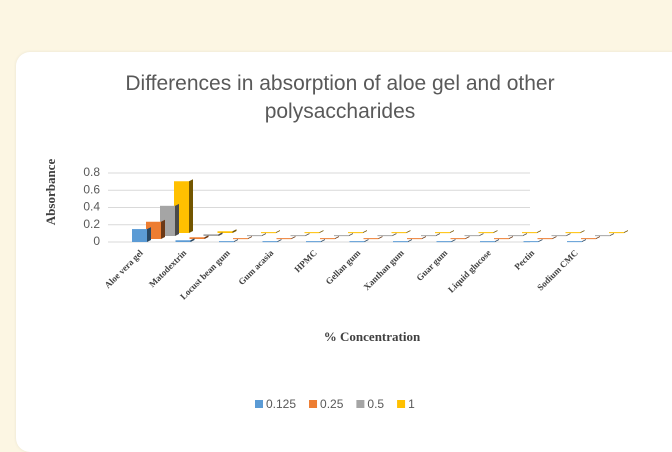  I want to click on legend-label: 0.5, so click(375, 404).